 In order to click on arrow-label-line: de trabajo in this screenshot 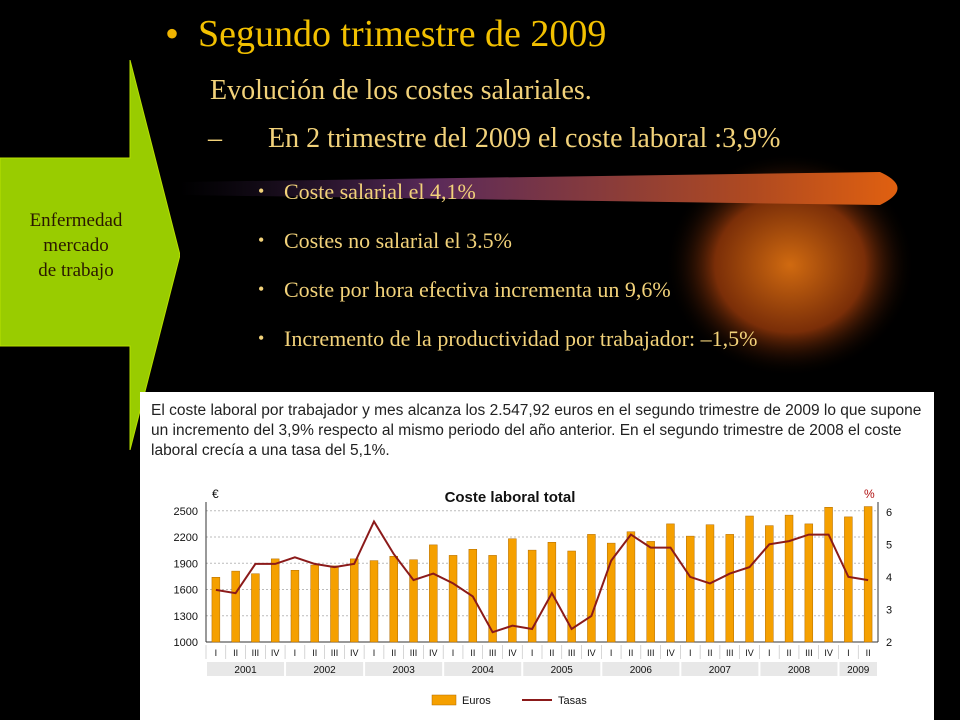, I will do `click(76, 270)`.